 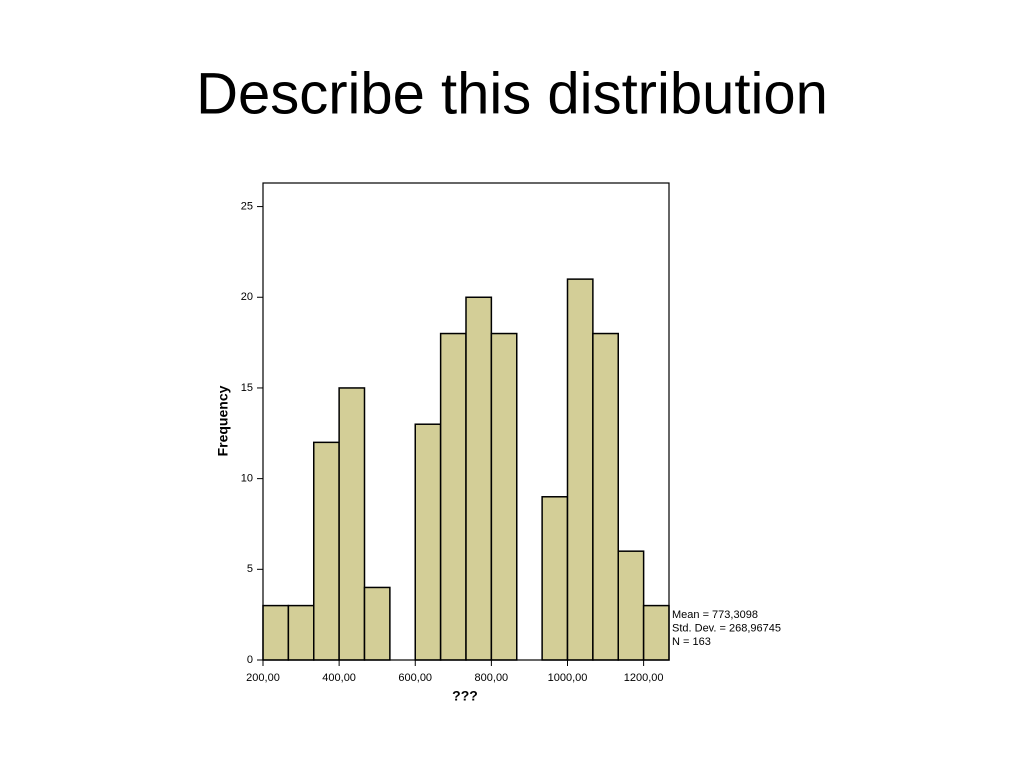 I want to click on y-tick-label: 25, so click(x=247, y=206).